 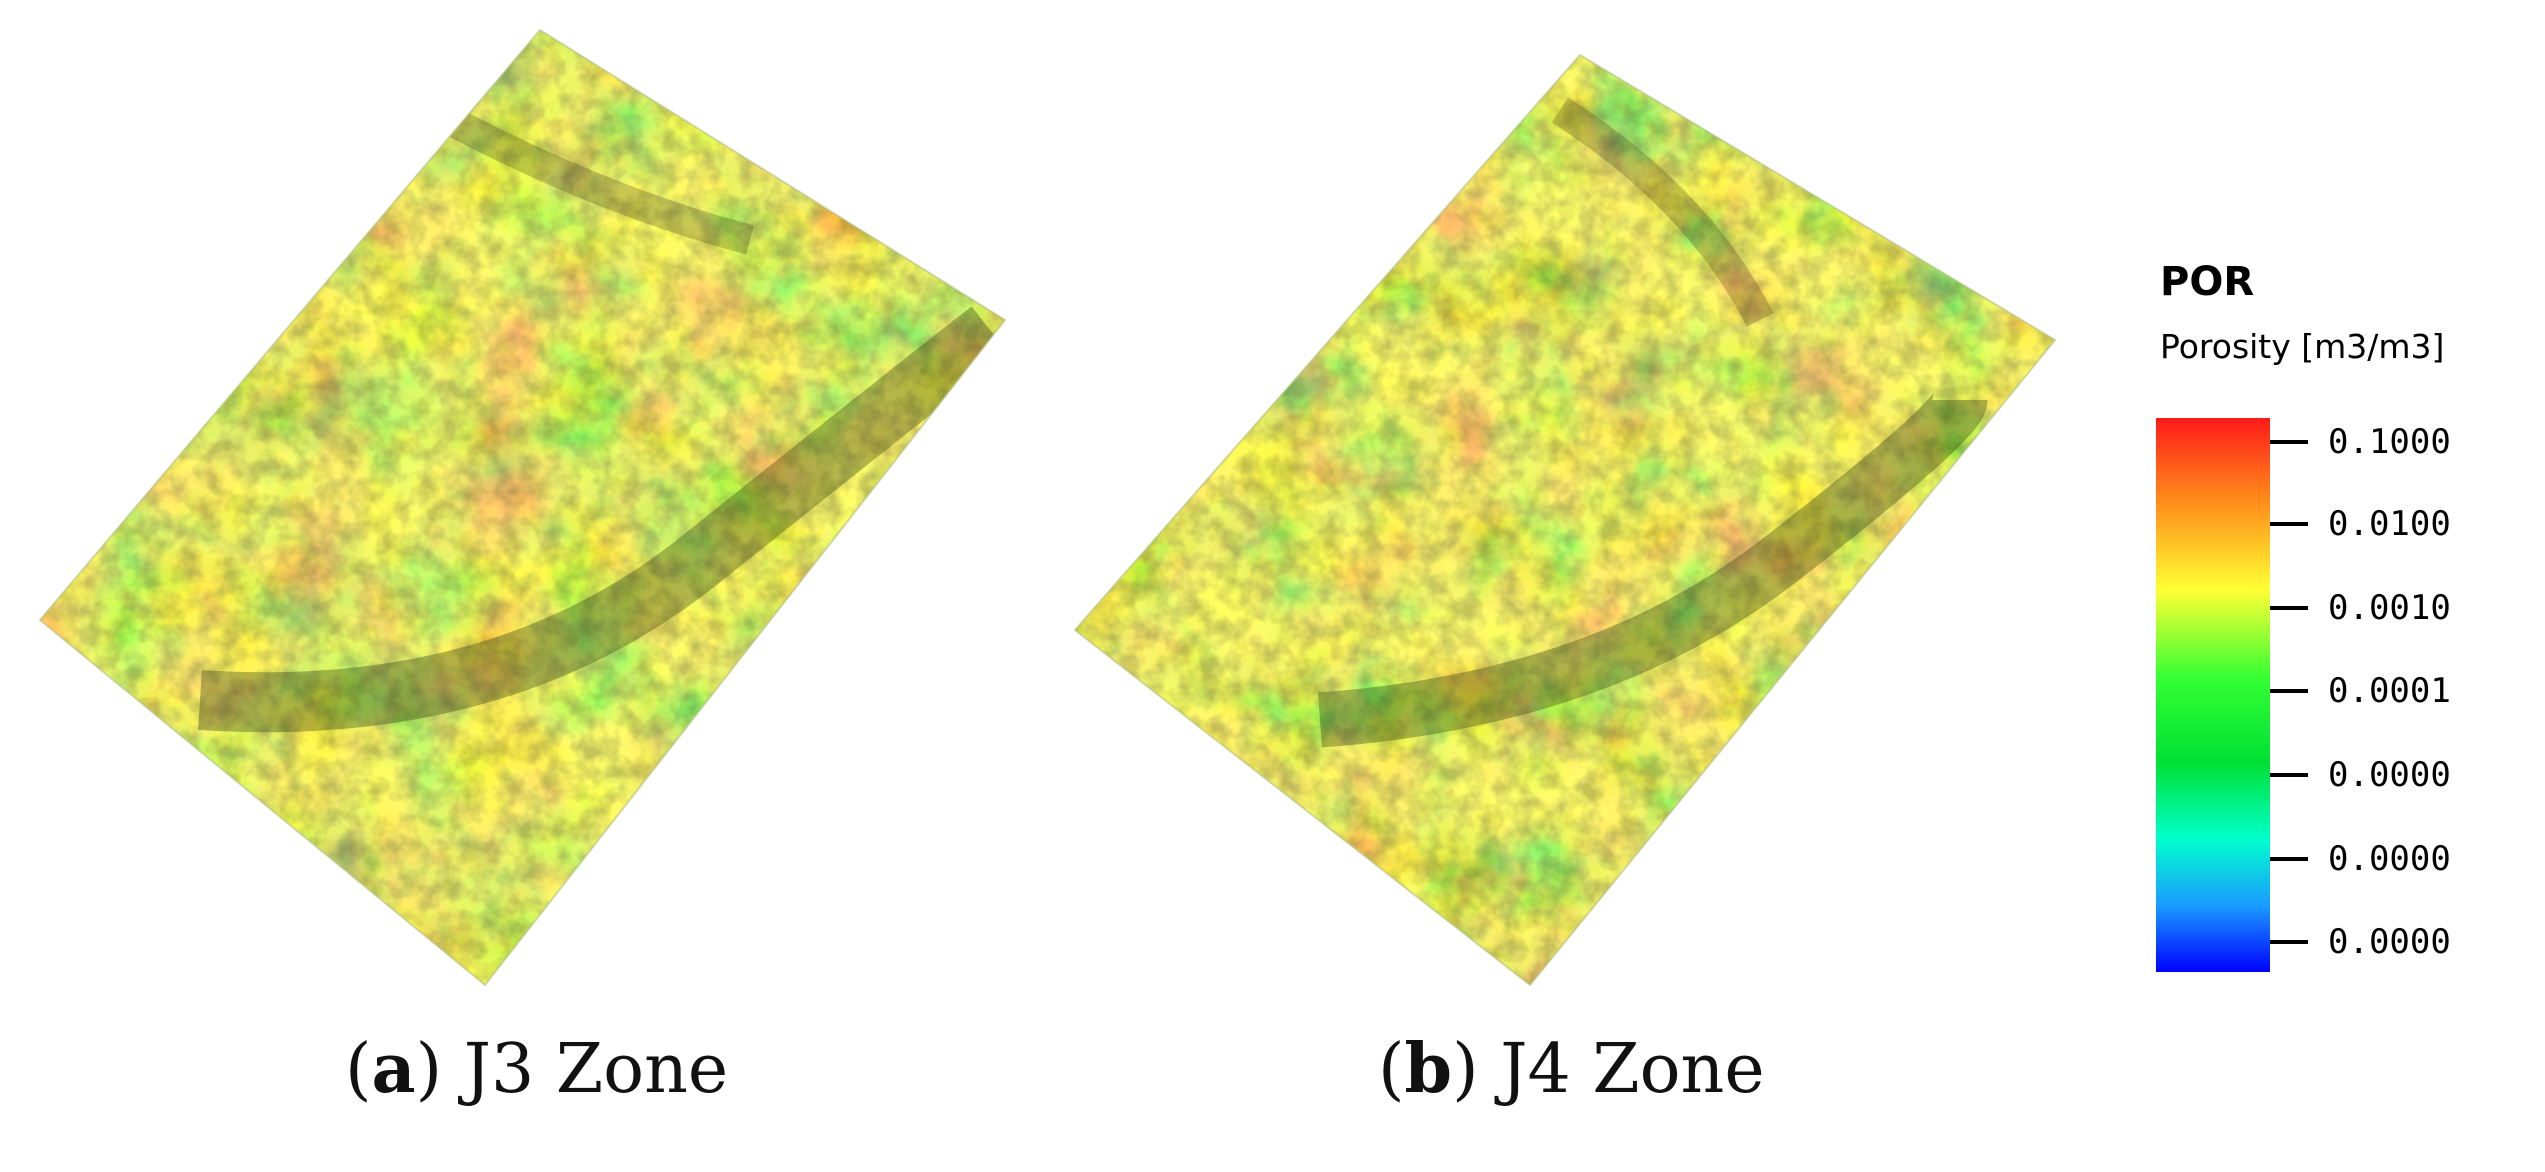 I want to click on legend-subtitle: Porosity [m3/m3], so click(x=2302, y=346).